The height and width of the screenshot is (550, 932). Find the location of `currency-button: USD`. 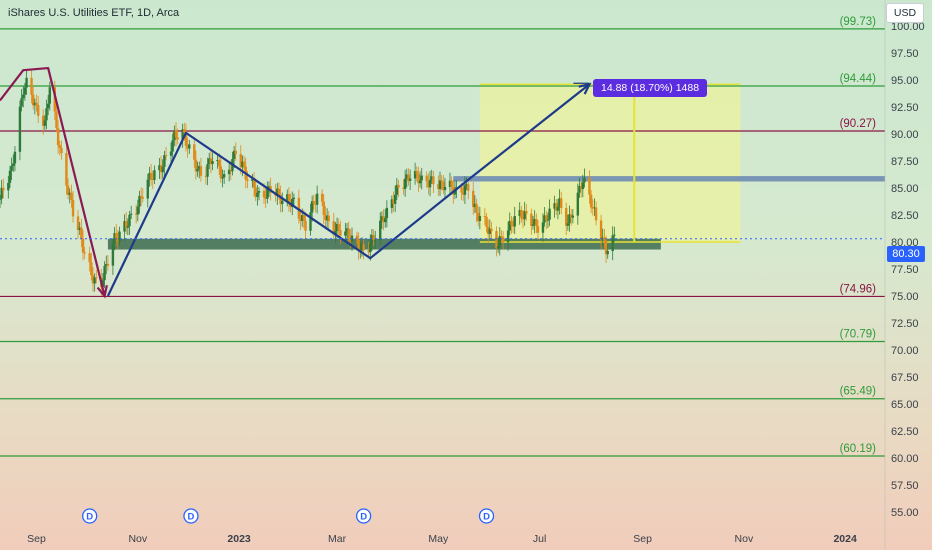

currency-button: USD is located at coordinates (905, 13).